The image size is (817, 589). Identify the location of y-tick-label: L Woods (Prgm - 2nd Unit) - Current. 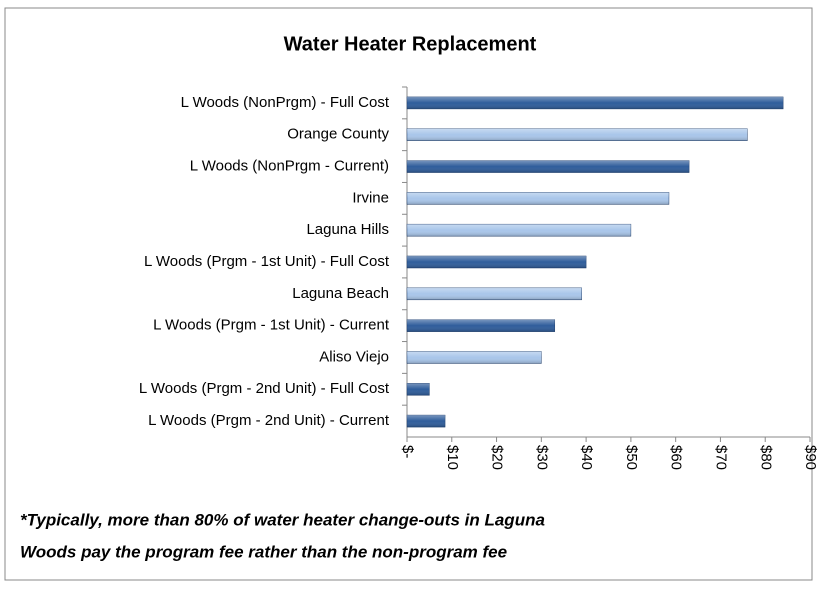
(269, 420).